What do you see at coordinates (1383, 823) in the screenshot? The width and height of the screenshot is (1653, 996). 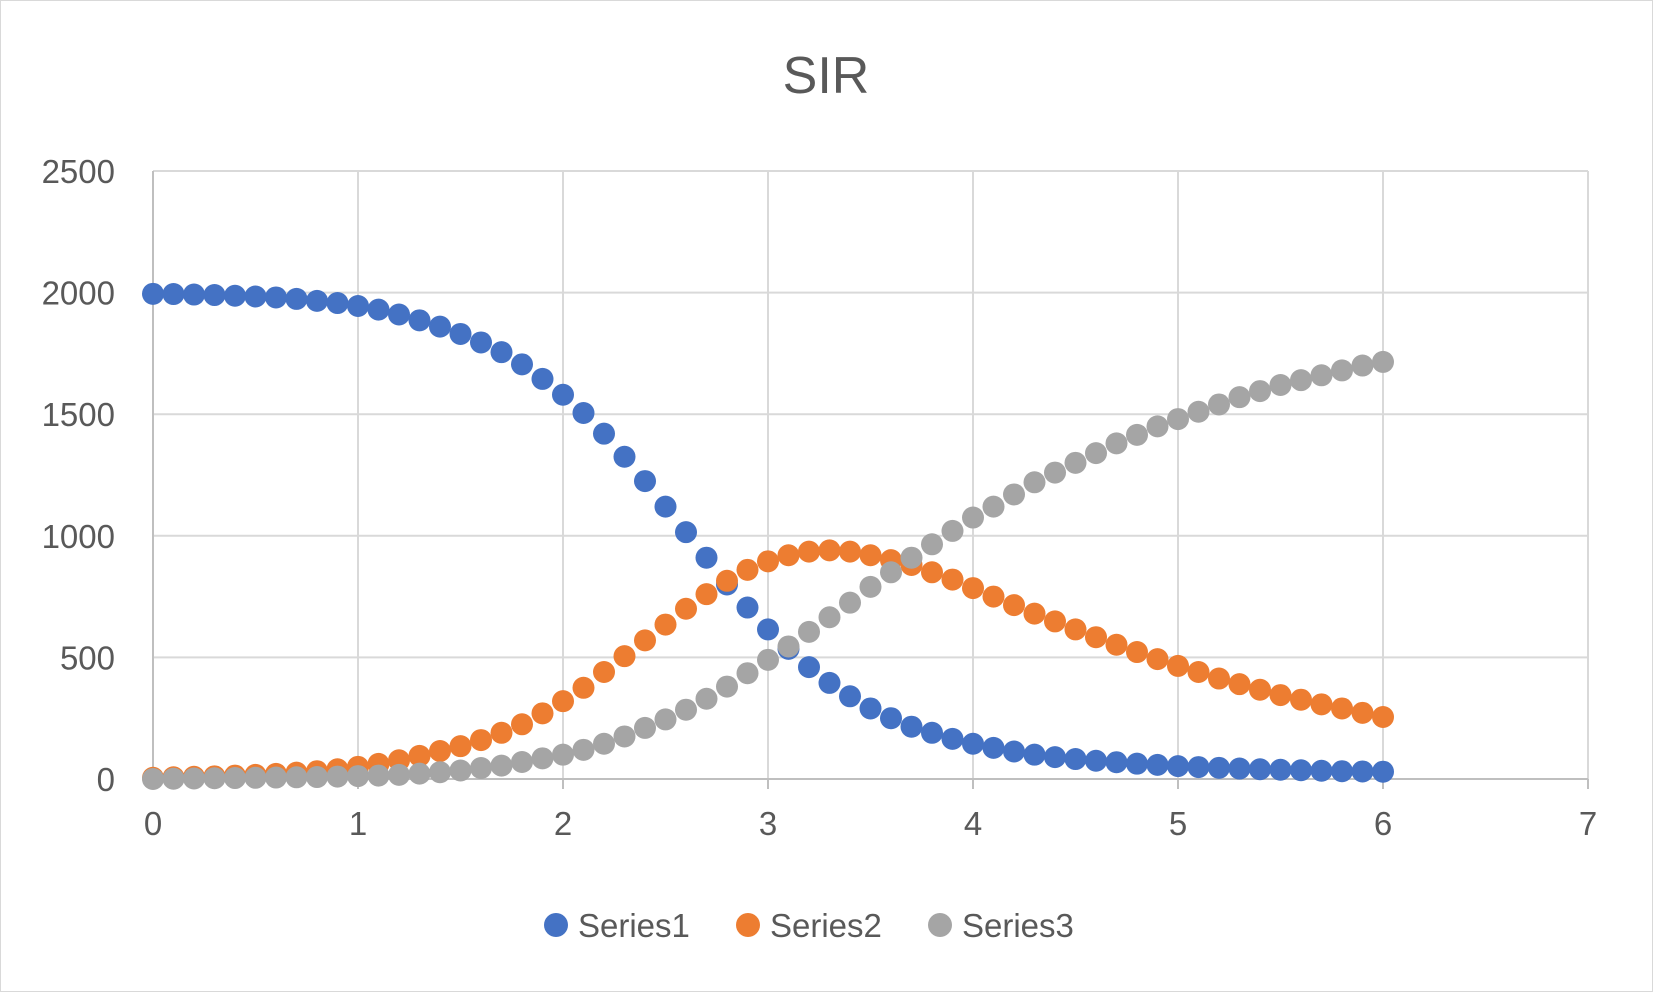 I see `x-tick-label: 6` at bounding box center [1383, 823].